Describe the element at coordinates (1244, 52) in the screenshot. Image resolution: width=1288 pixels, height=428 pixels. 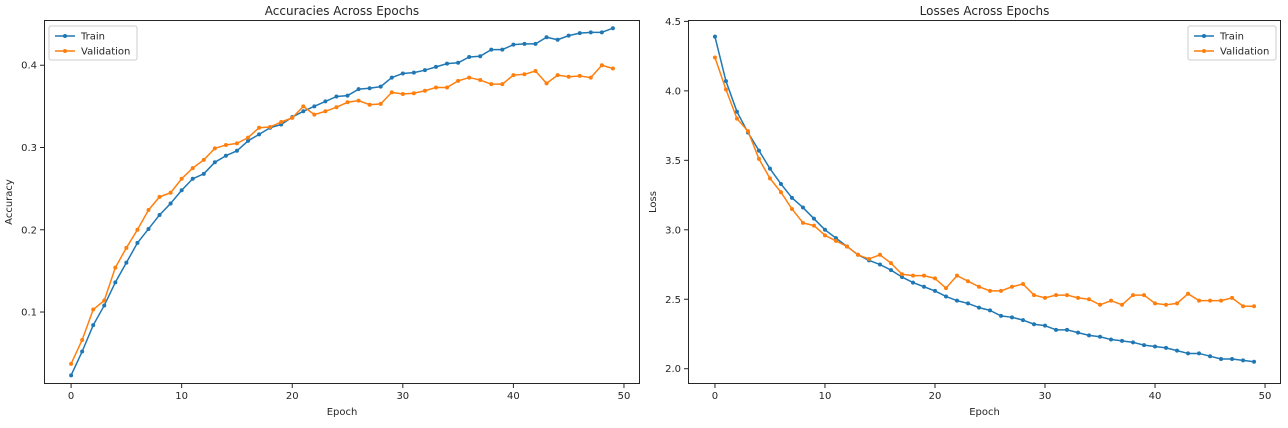
I see `legend-label-validation: Validation` at that location.